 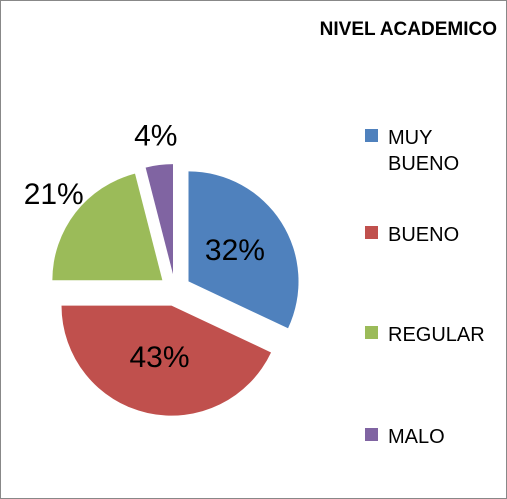 What do you see at coordinates (416, 437) in the screenshot?
I see `legend-label: MALO` at bounding box center [416, 437].